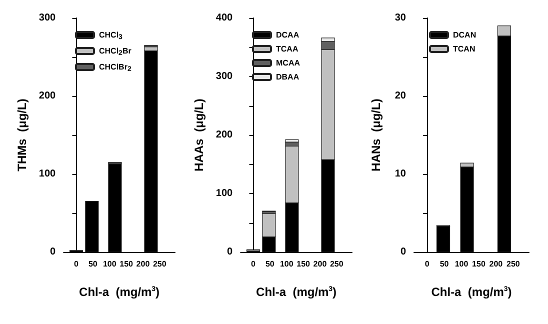 The height and width of the screenshot is (324, 548). Describe the element at coordinates (376, 135) in the screenshot. I see `y-axis-title: HANs (μg/L)` at that location.